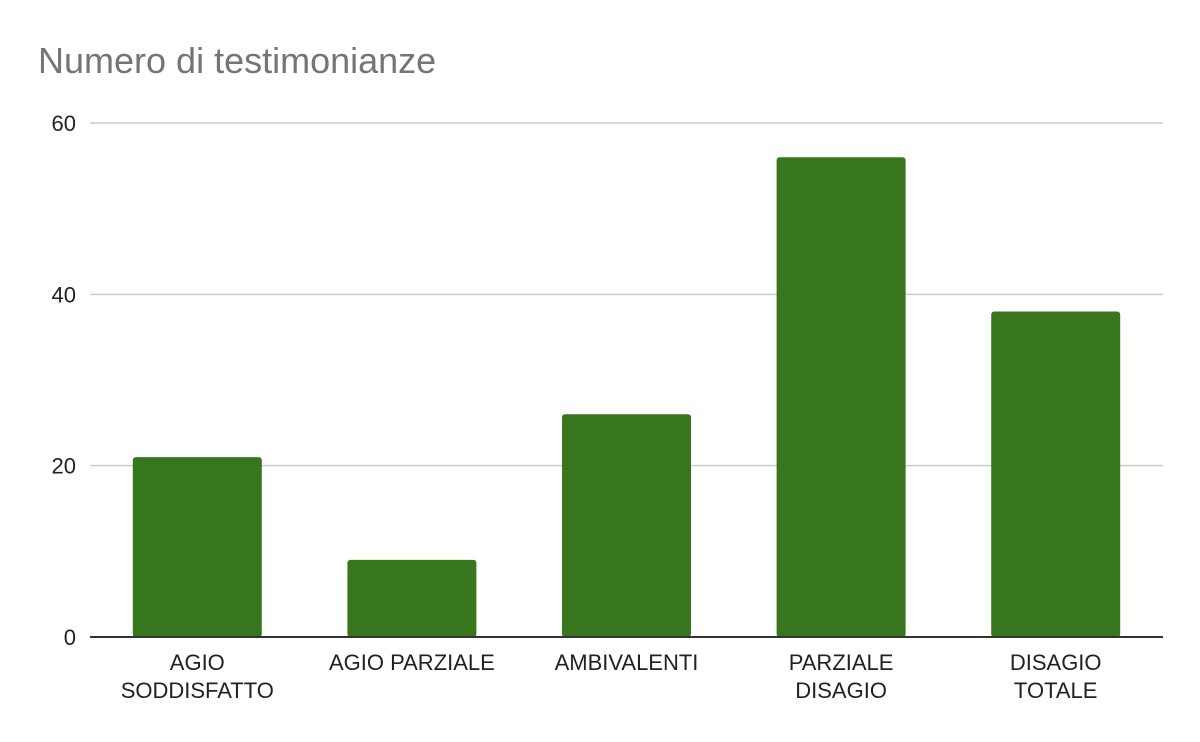  I want to click on y-tick-label: 0, so click(70, 637).